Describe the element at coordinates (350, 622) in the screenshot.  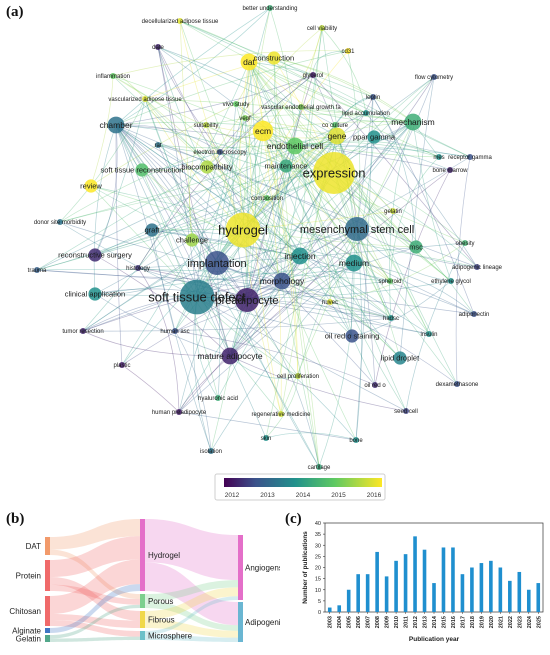
I see `x-tick-label: 2005` at that location.